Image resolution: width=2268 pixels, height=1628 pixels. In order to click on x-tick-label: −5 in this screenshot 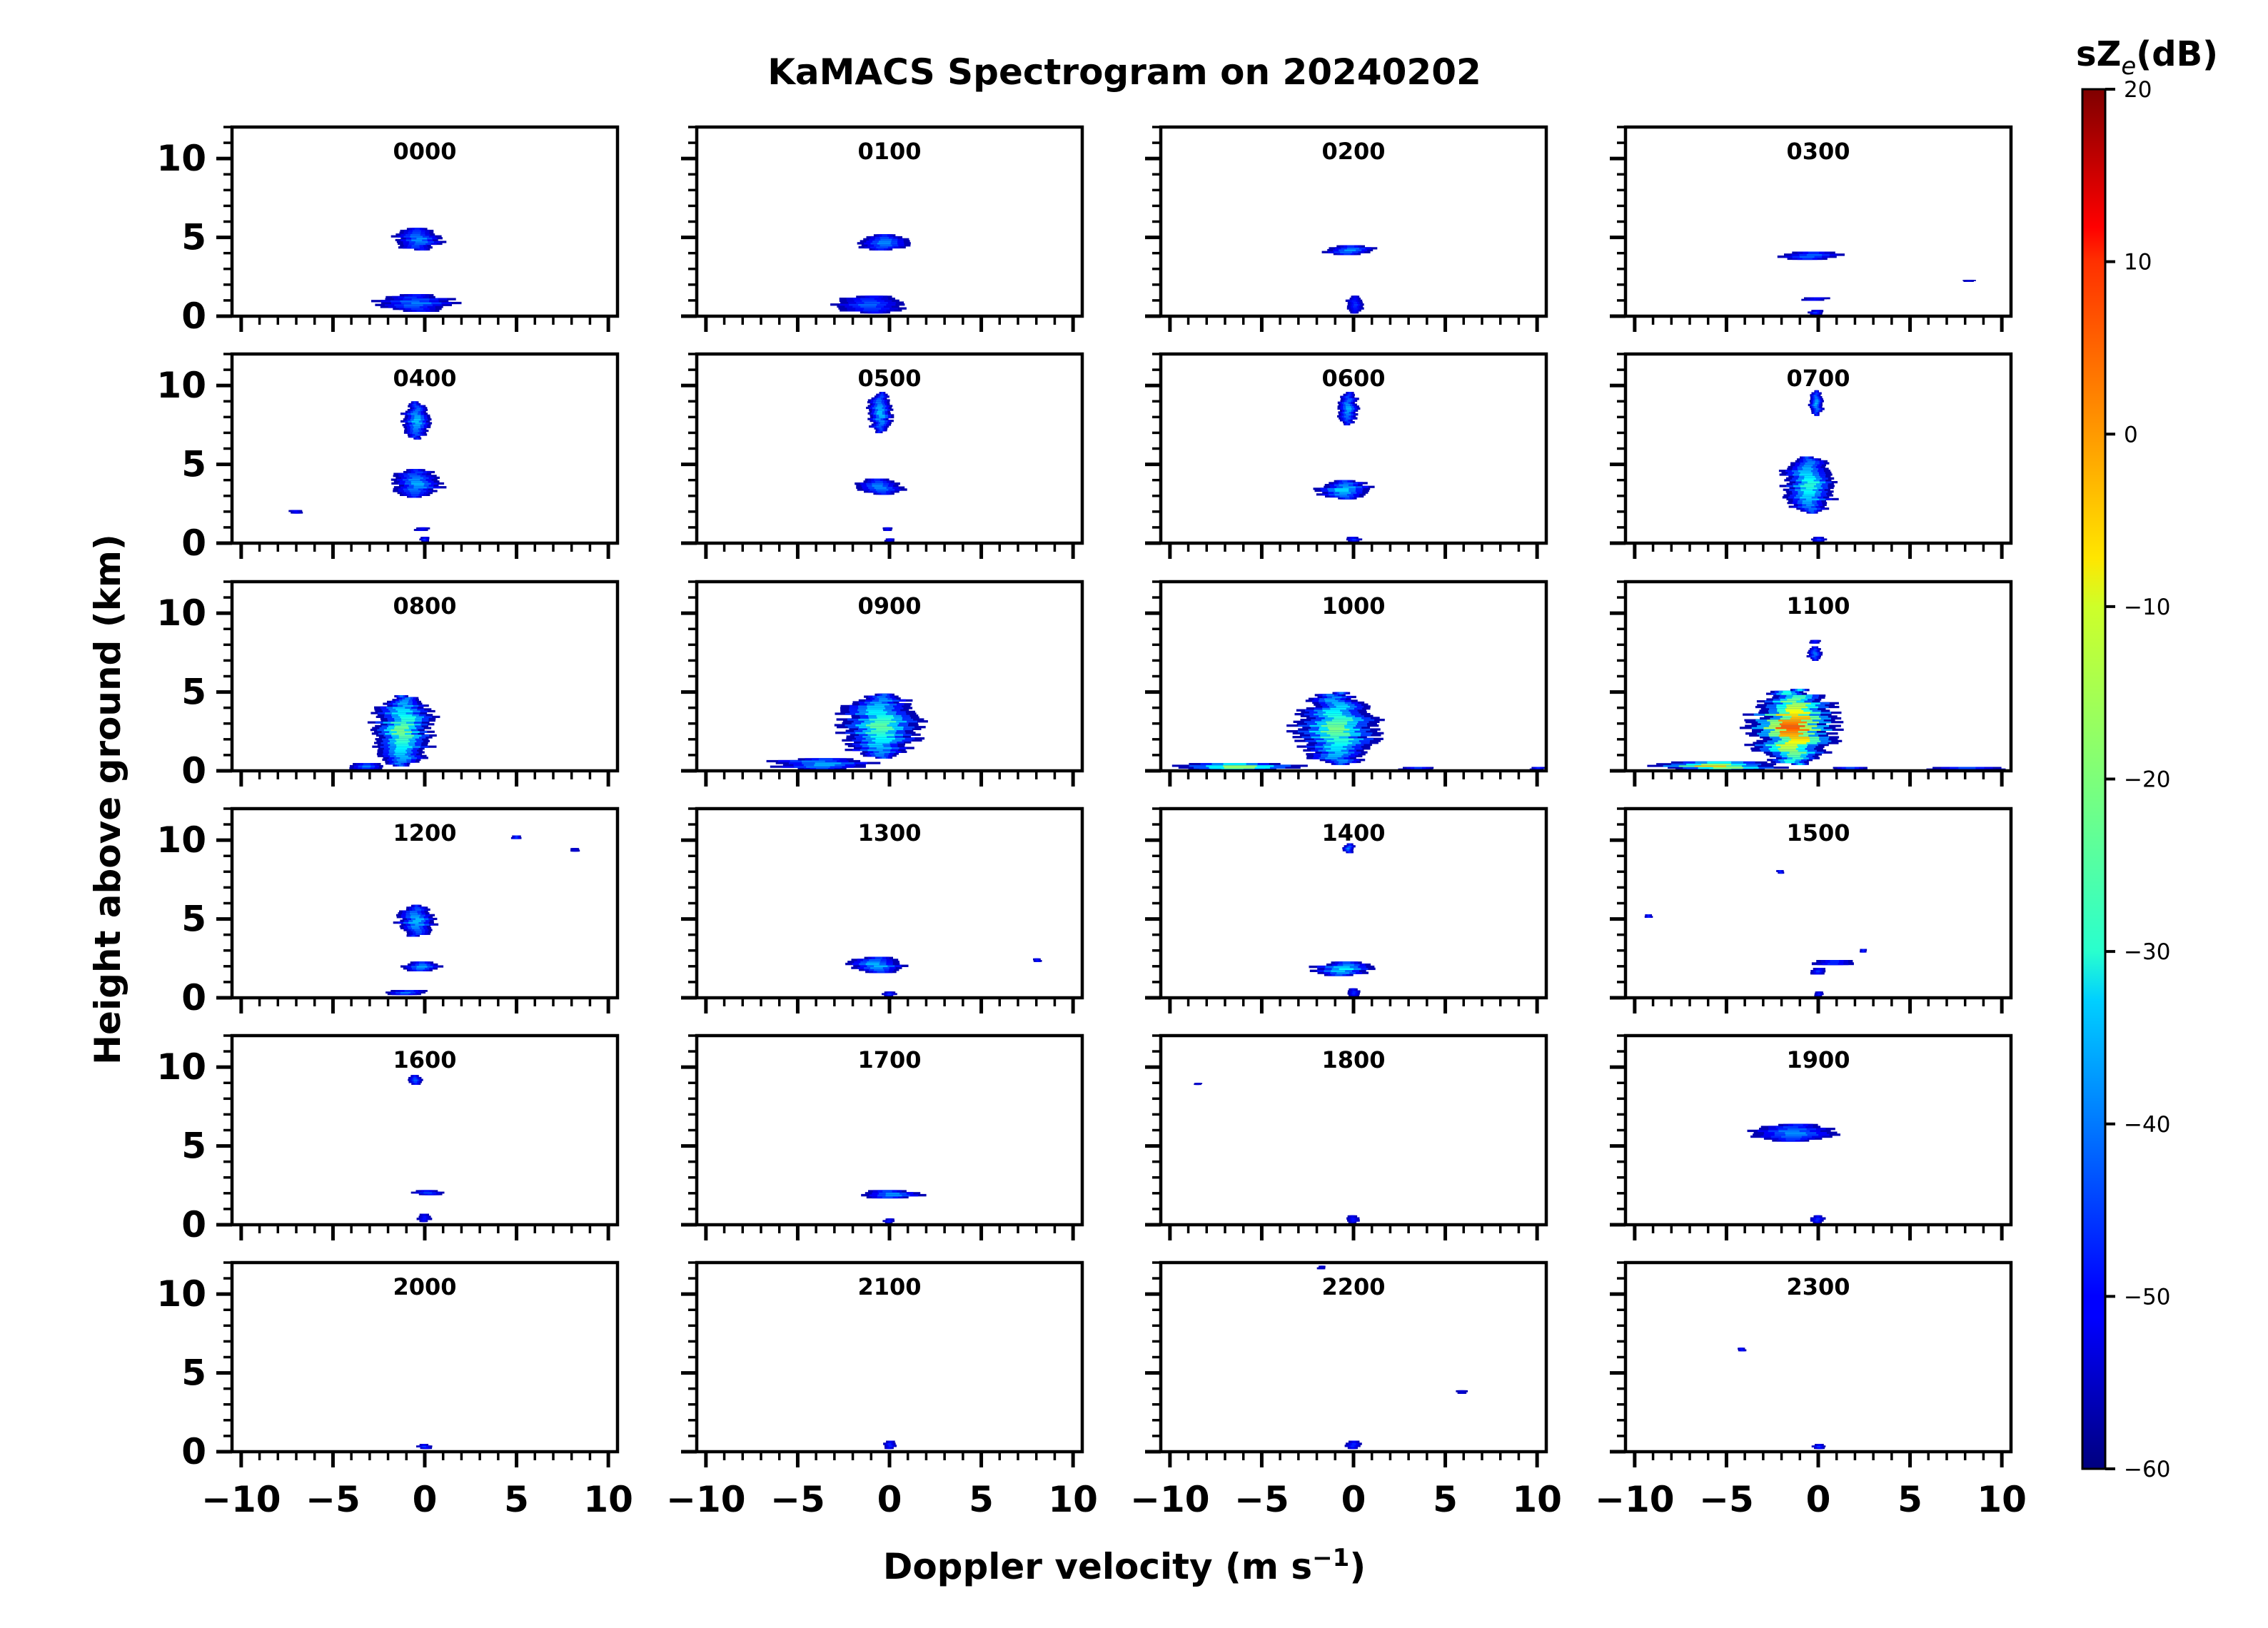, I will do `click(333, 1499)`.